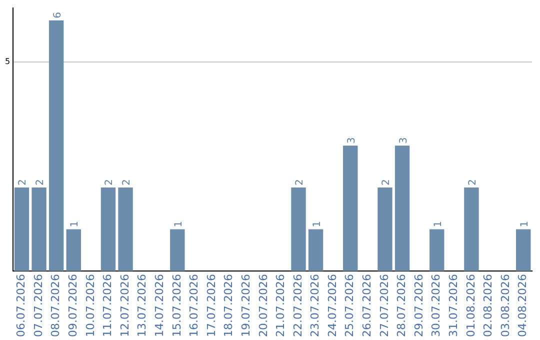 This screenshot has height=340, width=540. I want to click on x-tick-label: 25.07.2026, so click(349, 306).